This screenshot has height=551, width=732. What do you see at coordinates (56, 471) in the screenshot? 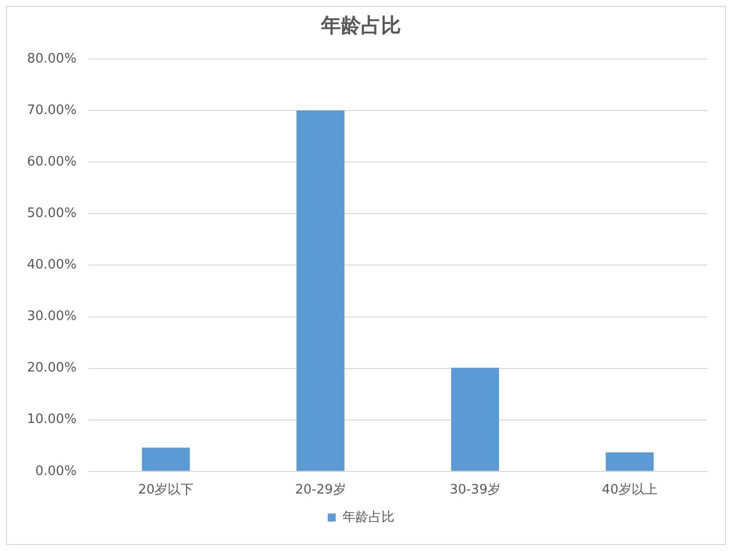
I see `y-tick-label: 0.00%` at bounding box center [56, 471].